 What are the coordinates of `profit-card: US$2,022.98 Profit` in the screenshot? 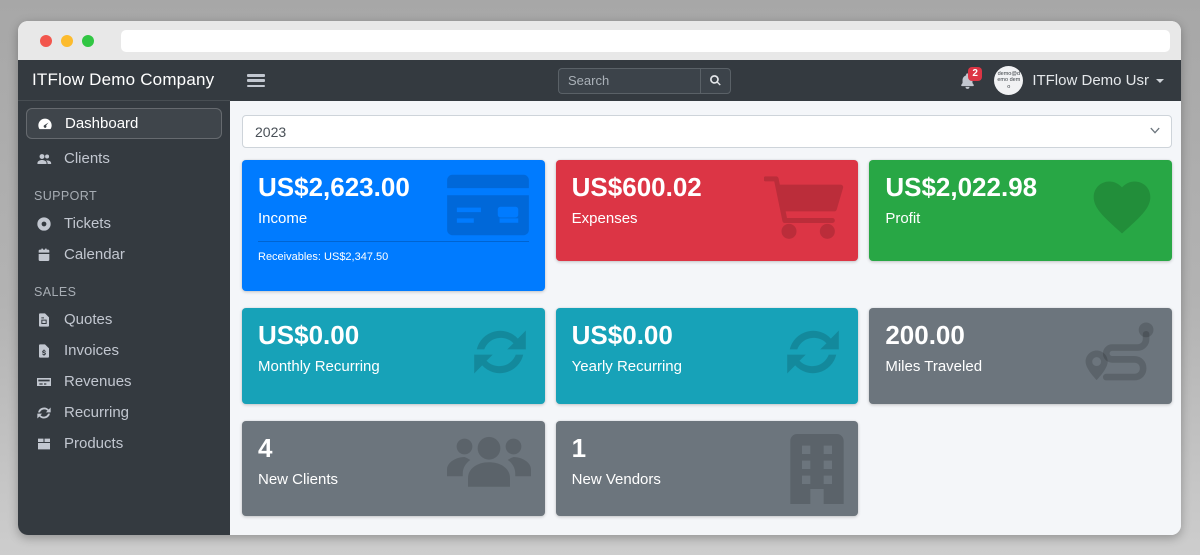 It's located at (1020, 210).